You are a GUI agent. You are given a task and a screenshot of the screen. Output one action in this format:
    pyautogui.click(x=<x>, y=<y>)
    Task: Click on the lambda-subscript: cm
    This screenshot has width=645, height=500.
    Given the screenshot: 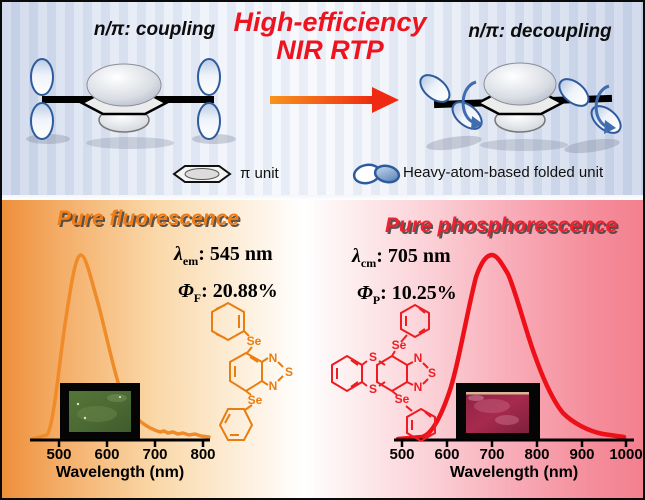 What is the action you would take?
    pyautogui.click(x=368, y=263)
    